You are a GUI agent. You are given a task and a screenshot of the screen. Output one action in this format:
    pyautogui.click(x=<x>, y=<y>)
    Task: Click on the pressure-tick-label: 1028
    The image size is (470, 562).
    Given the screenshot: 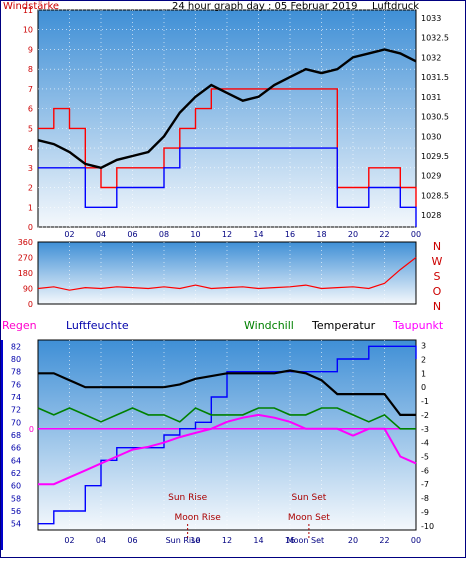 What is the action you would take?
    pyautogui.click(x=431, y=215)
    